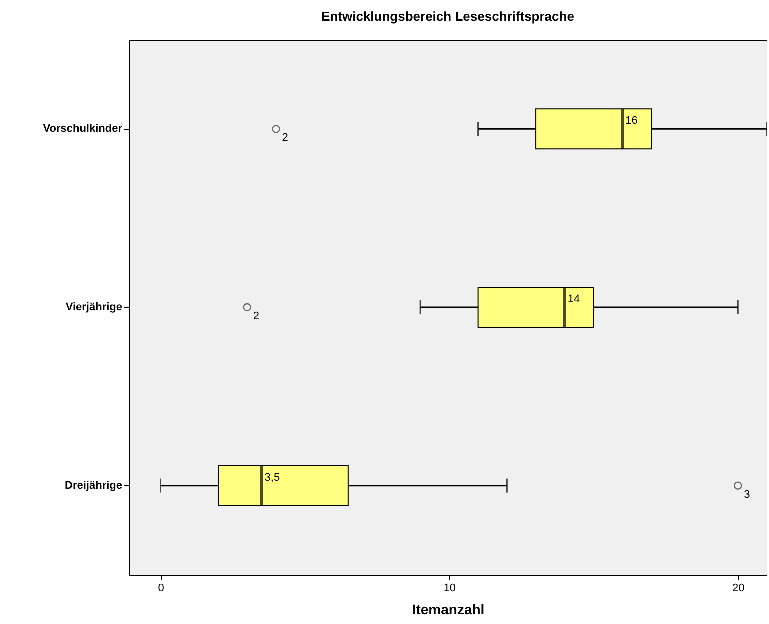 This screenshot has height=624, width=769. Describe the element at coordinates (161, 588) in the screenshot. I see `x-tick-label: 0` at that location.